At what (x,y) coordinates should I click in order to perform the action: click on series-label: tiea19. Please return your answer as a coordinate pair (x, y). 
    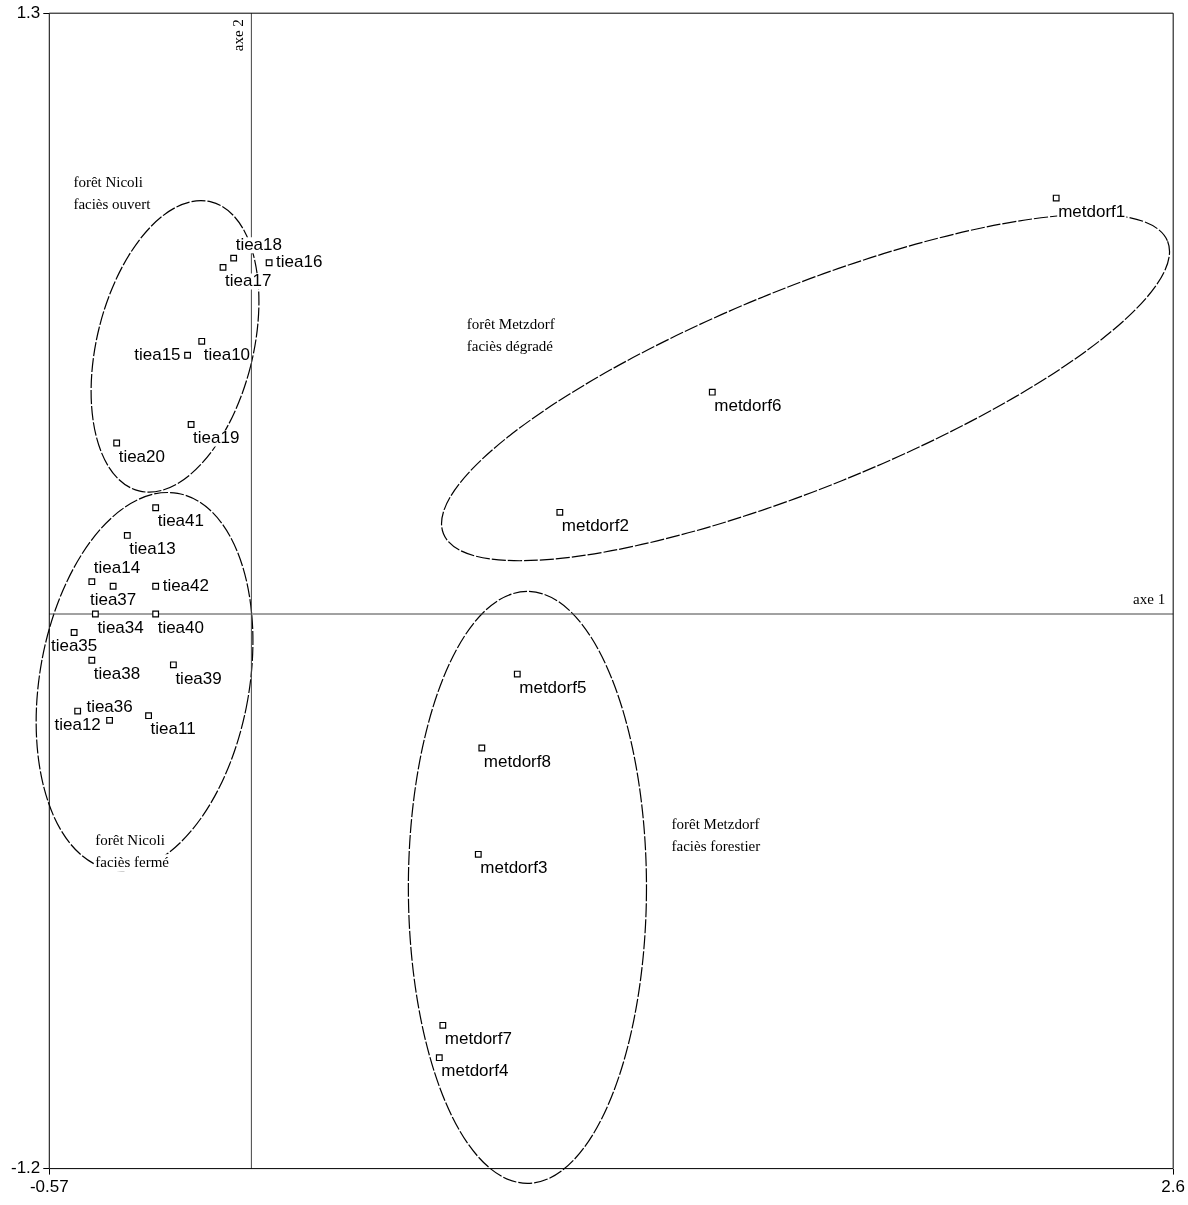
    Looking at the image, I should click on (216, 438).